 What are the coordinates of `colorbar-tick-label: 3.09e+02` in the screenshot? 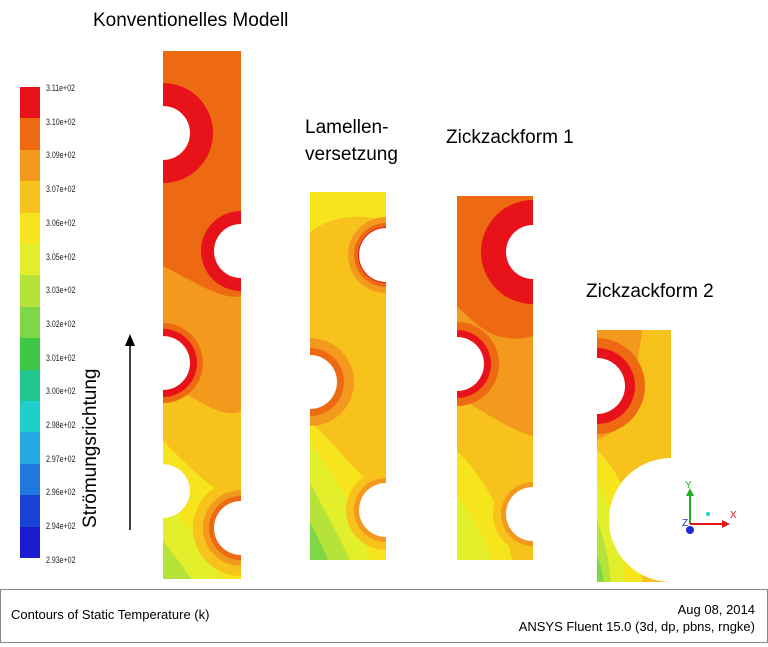 It's located at (61, 155).